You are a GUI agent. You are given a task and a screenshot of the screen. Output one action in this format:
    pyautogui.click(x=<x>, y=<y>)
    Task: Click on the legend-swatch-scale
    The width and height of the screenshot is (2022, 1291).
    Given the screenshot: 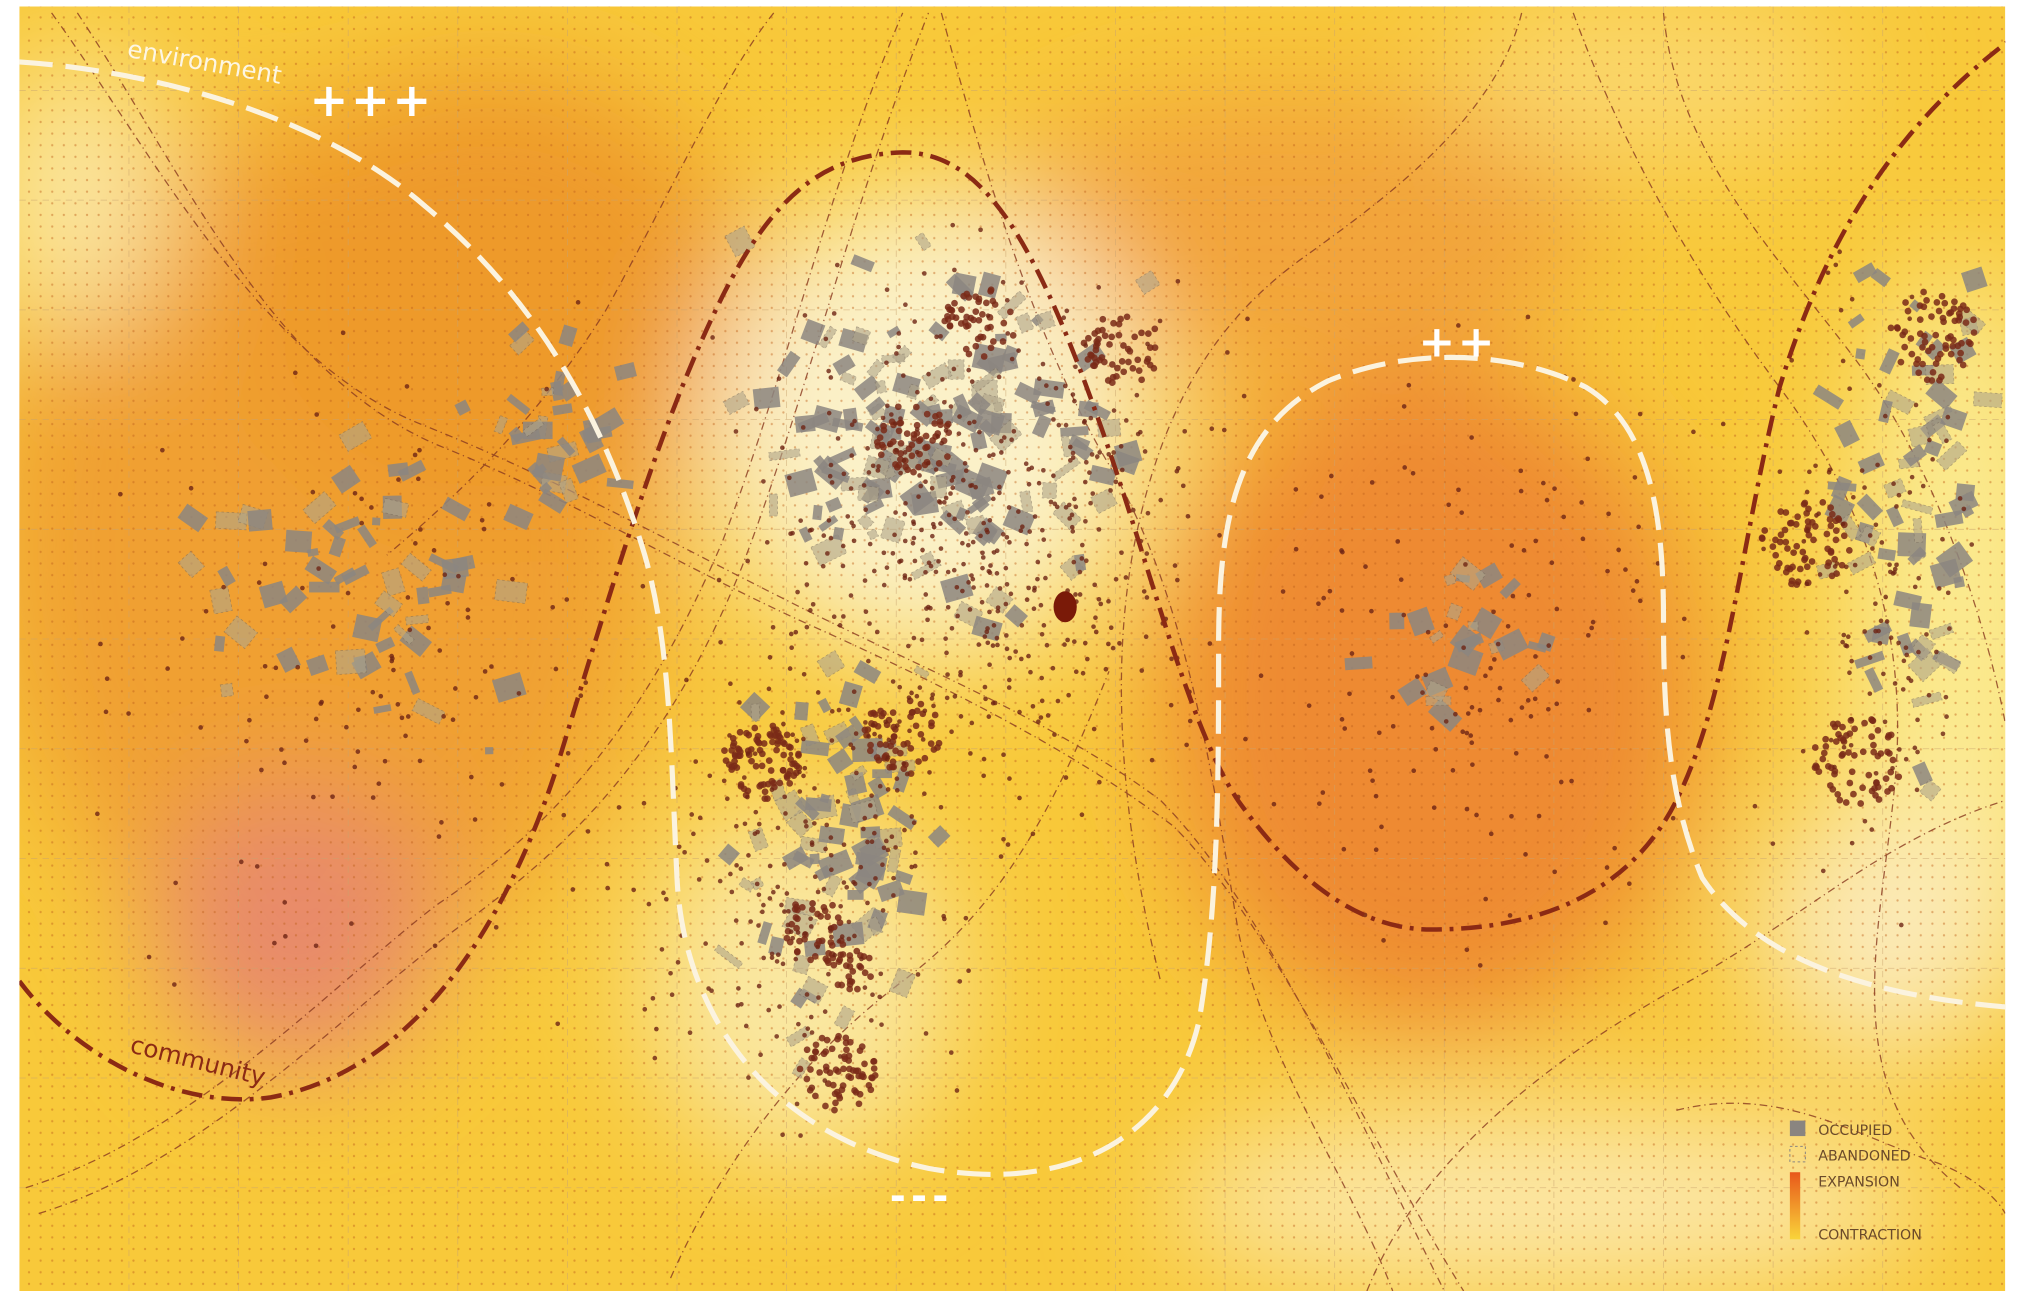 What is the action you would take?
    pyautogui.click(x=1795, y=1206)
    